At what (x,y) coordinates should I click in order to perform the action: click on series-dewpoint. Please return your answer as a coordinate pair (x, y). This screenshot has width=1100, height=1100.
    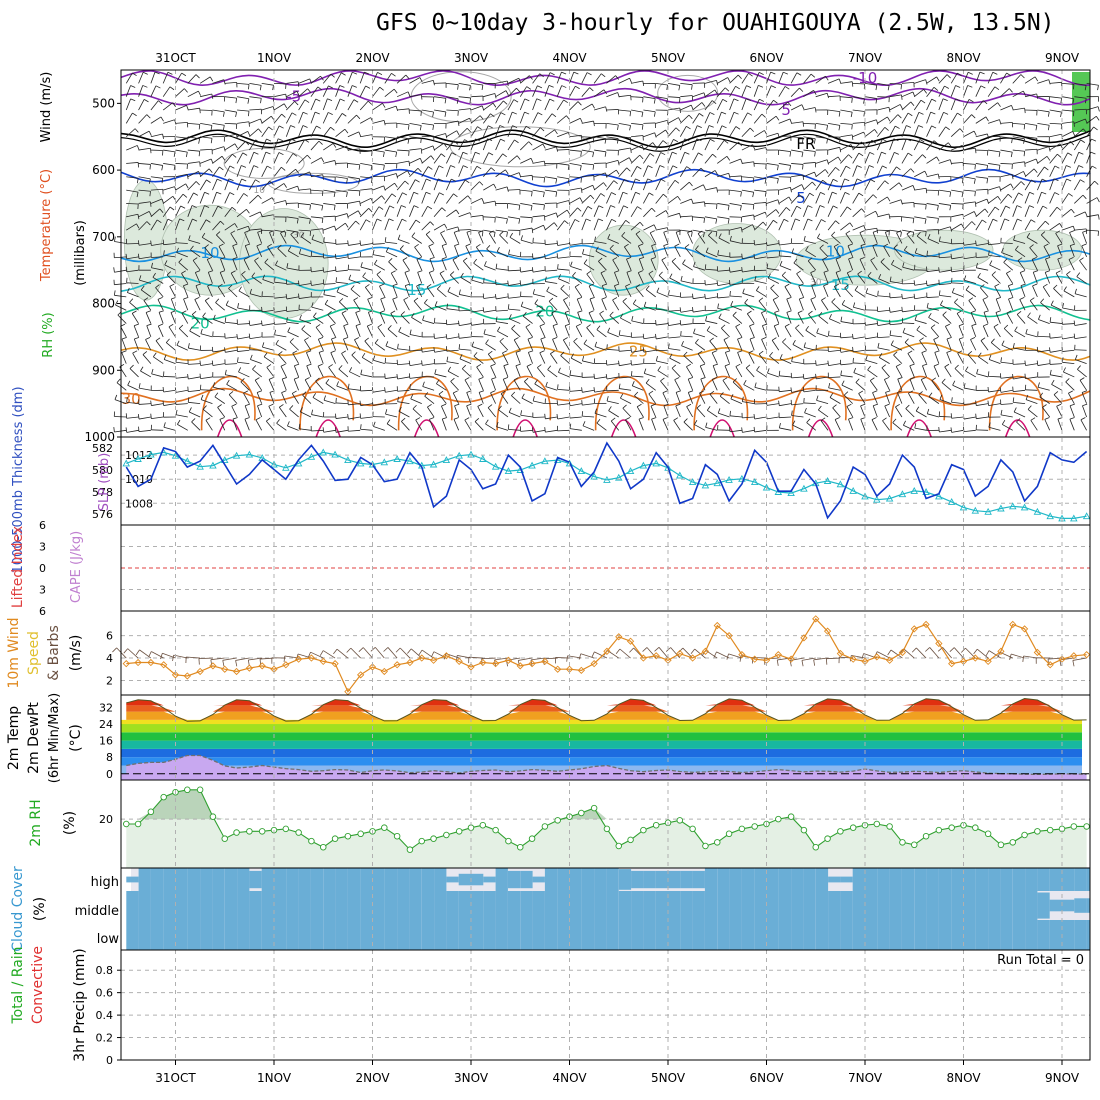
    Looking at the image, I should click on (606, 765).